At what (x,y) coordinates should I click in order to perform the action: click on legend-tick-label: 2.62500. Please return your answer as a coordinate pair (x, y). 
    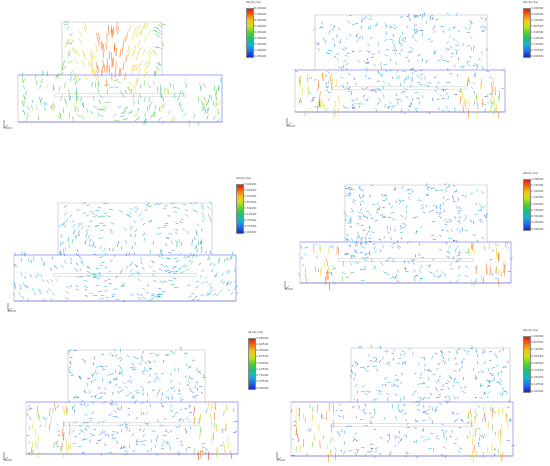
    Looking at the image, I should click on (262, 343).